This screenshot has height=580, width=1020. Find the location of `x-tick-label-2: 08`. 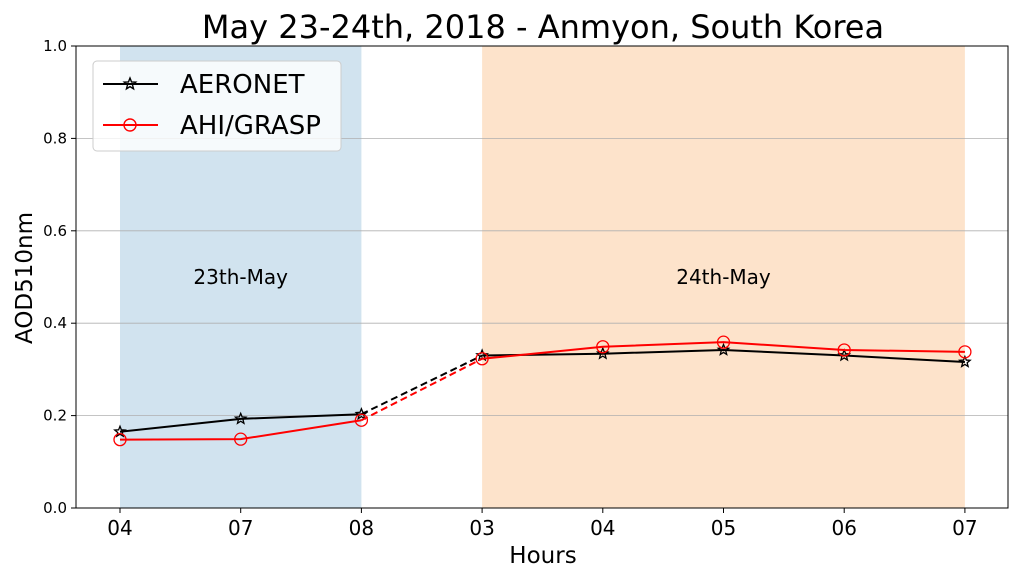

x-tick-label-2: 08 is located at coordinates (361, 528).